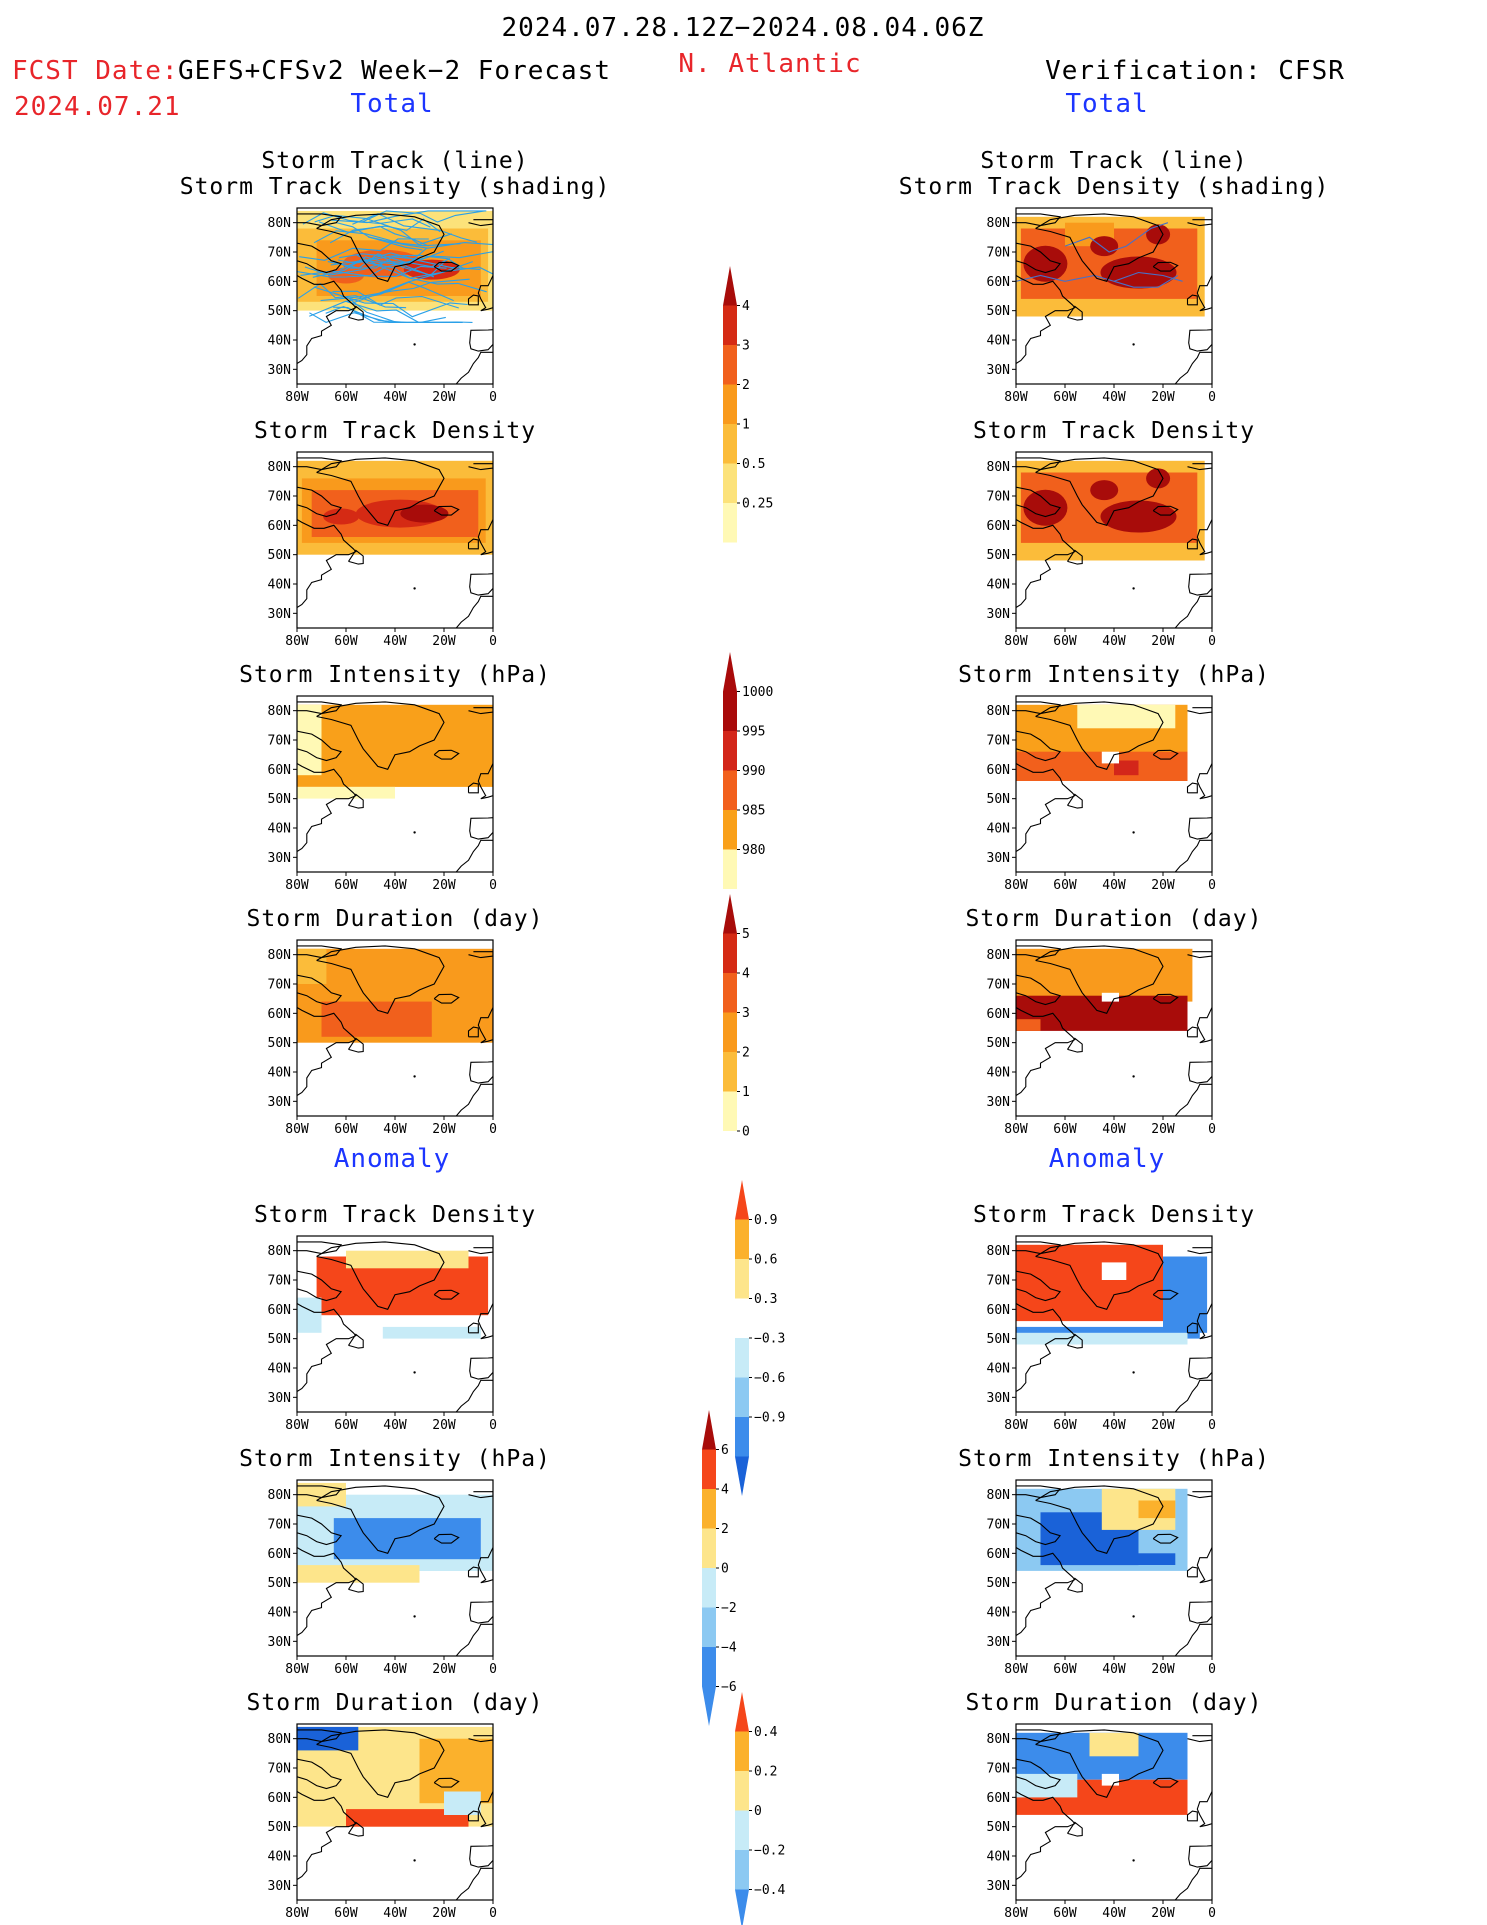 Image resolution: width=1487 pixels, height=1925 pixels. Describe the element at coordinates (760, 1808) in the screenshot. I see `colorbar-anomaly-duration: 0.4 0.2 0 −0.2 −0.4` at that location.